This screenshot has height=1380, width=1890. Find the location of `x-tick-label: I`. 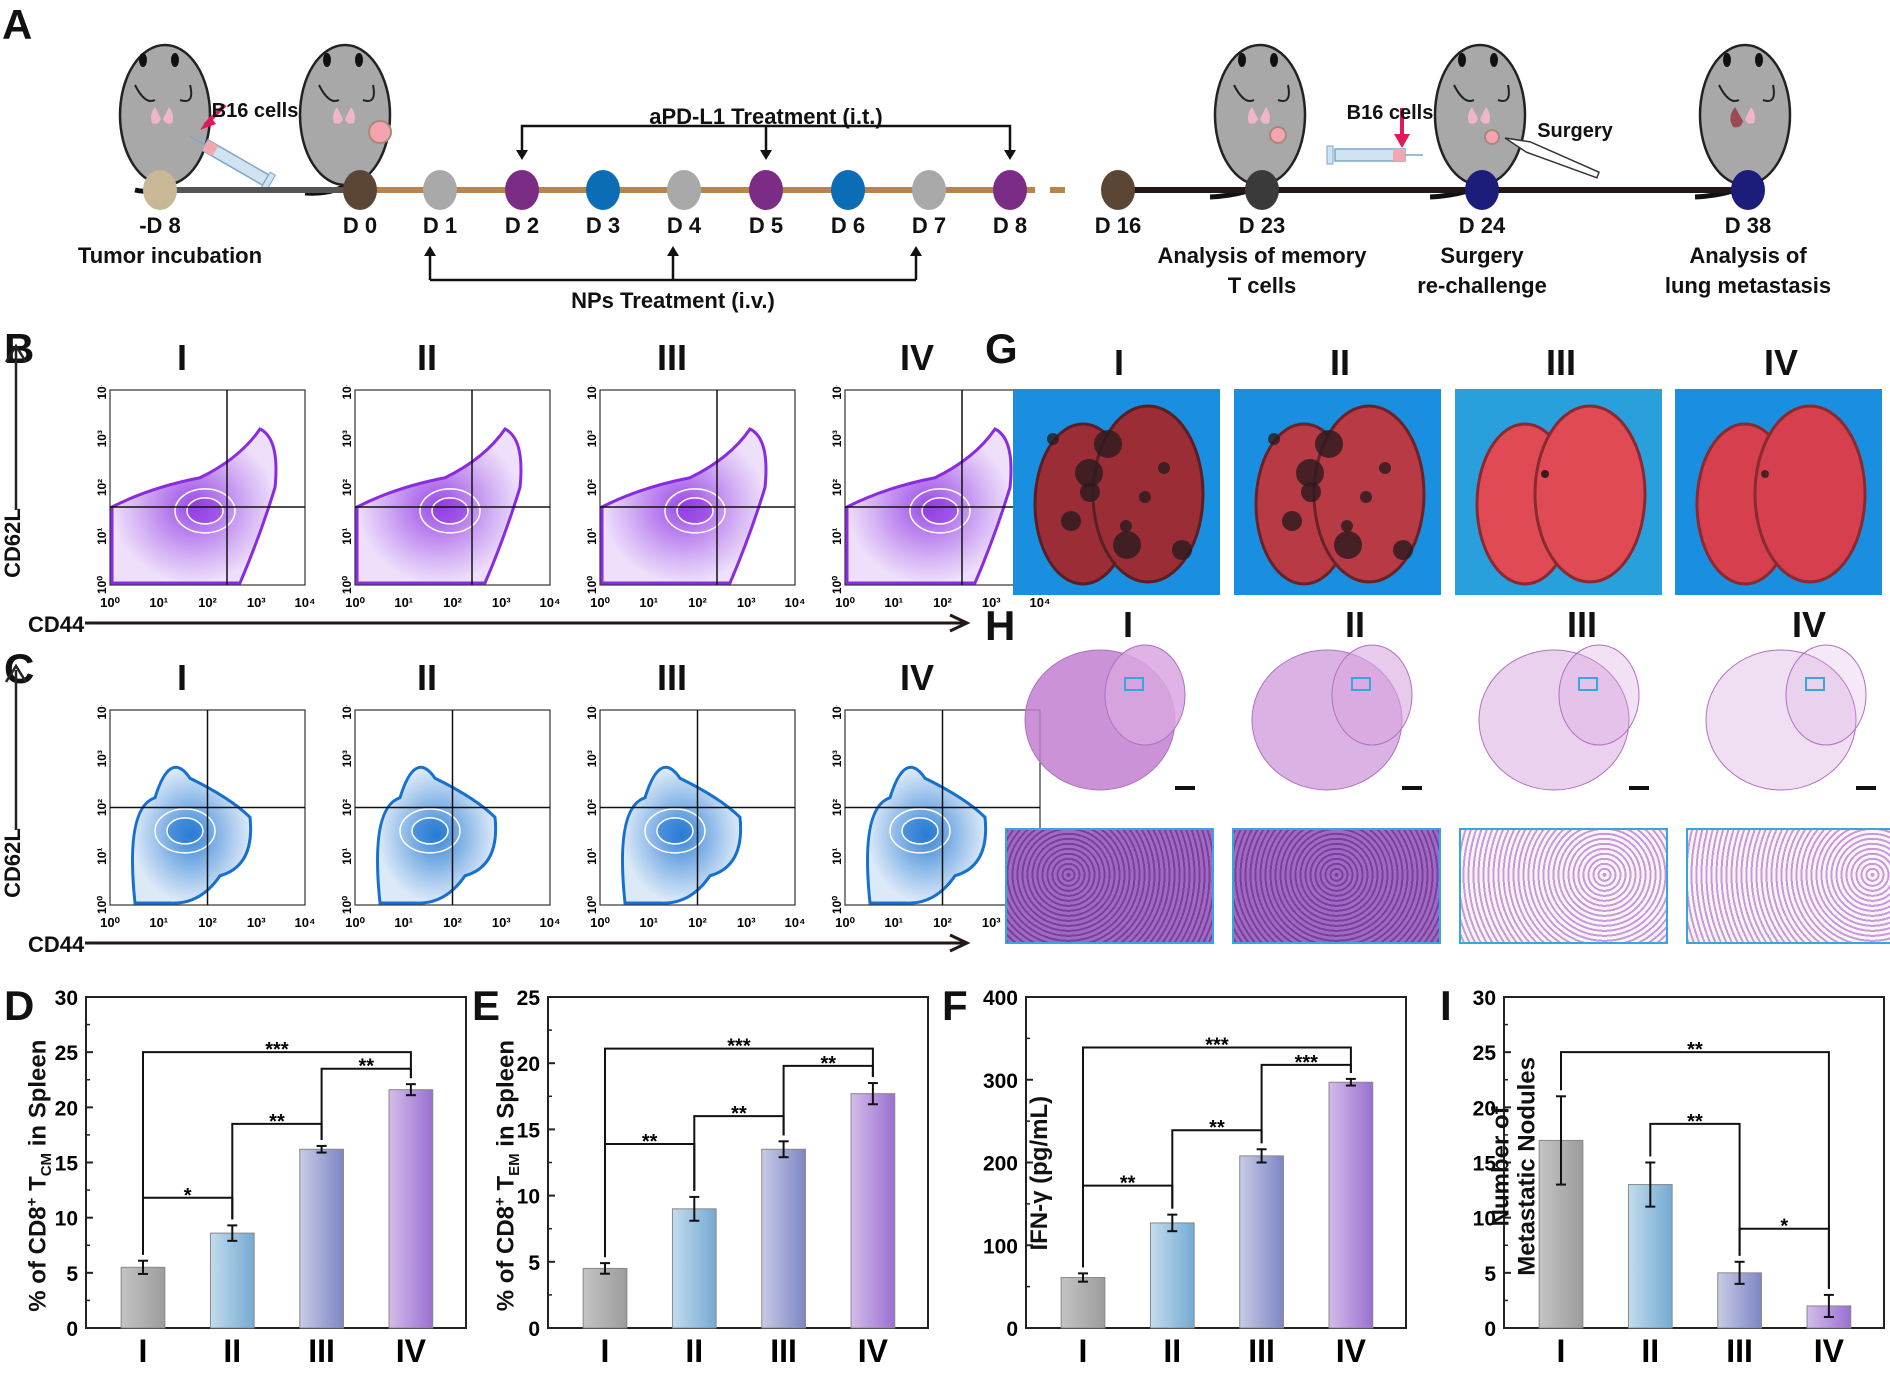

x-tick-label: I is located at coordinates (143, 1351).